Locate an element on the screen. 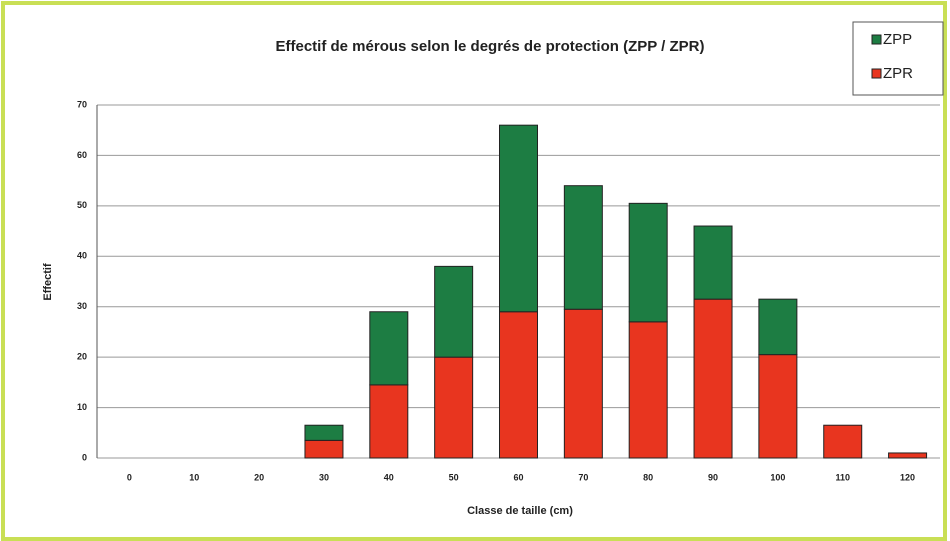  x-tick-label: 110 is located at coordinates (842, 477).